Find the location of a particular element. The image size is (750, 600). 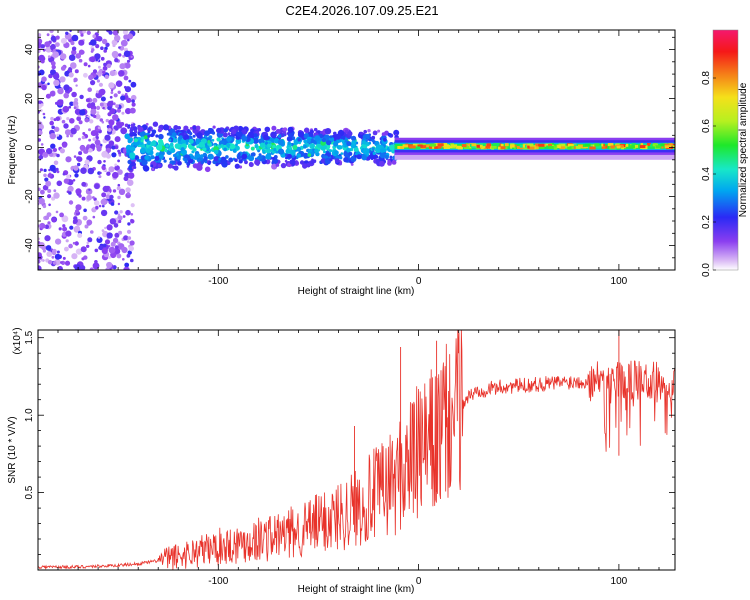

figure-title: C2E4.2026.107.09.25.E21 is located at coordinates (361, 10).